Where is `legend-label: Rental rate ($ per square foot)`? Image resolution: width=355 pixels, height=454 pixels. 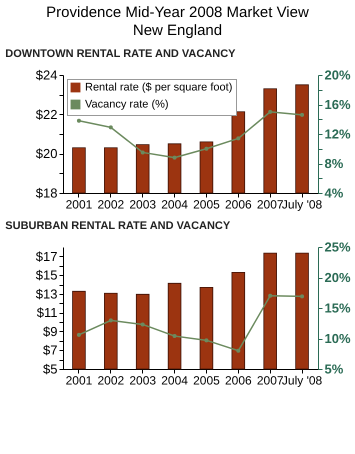
legend-label: Rental rate ($ per square foot) is located at coordinates (158, 88).